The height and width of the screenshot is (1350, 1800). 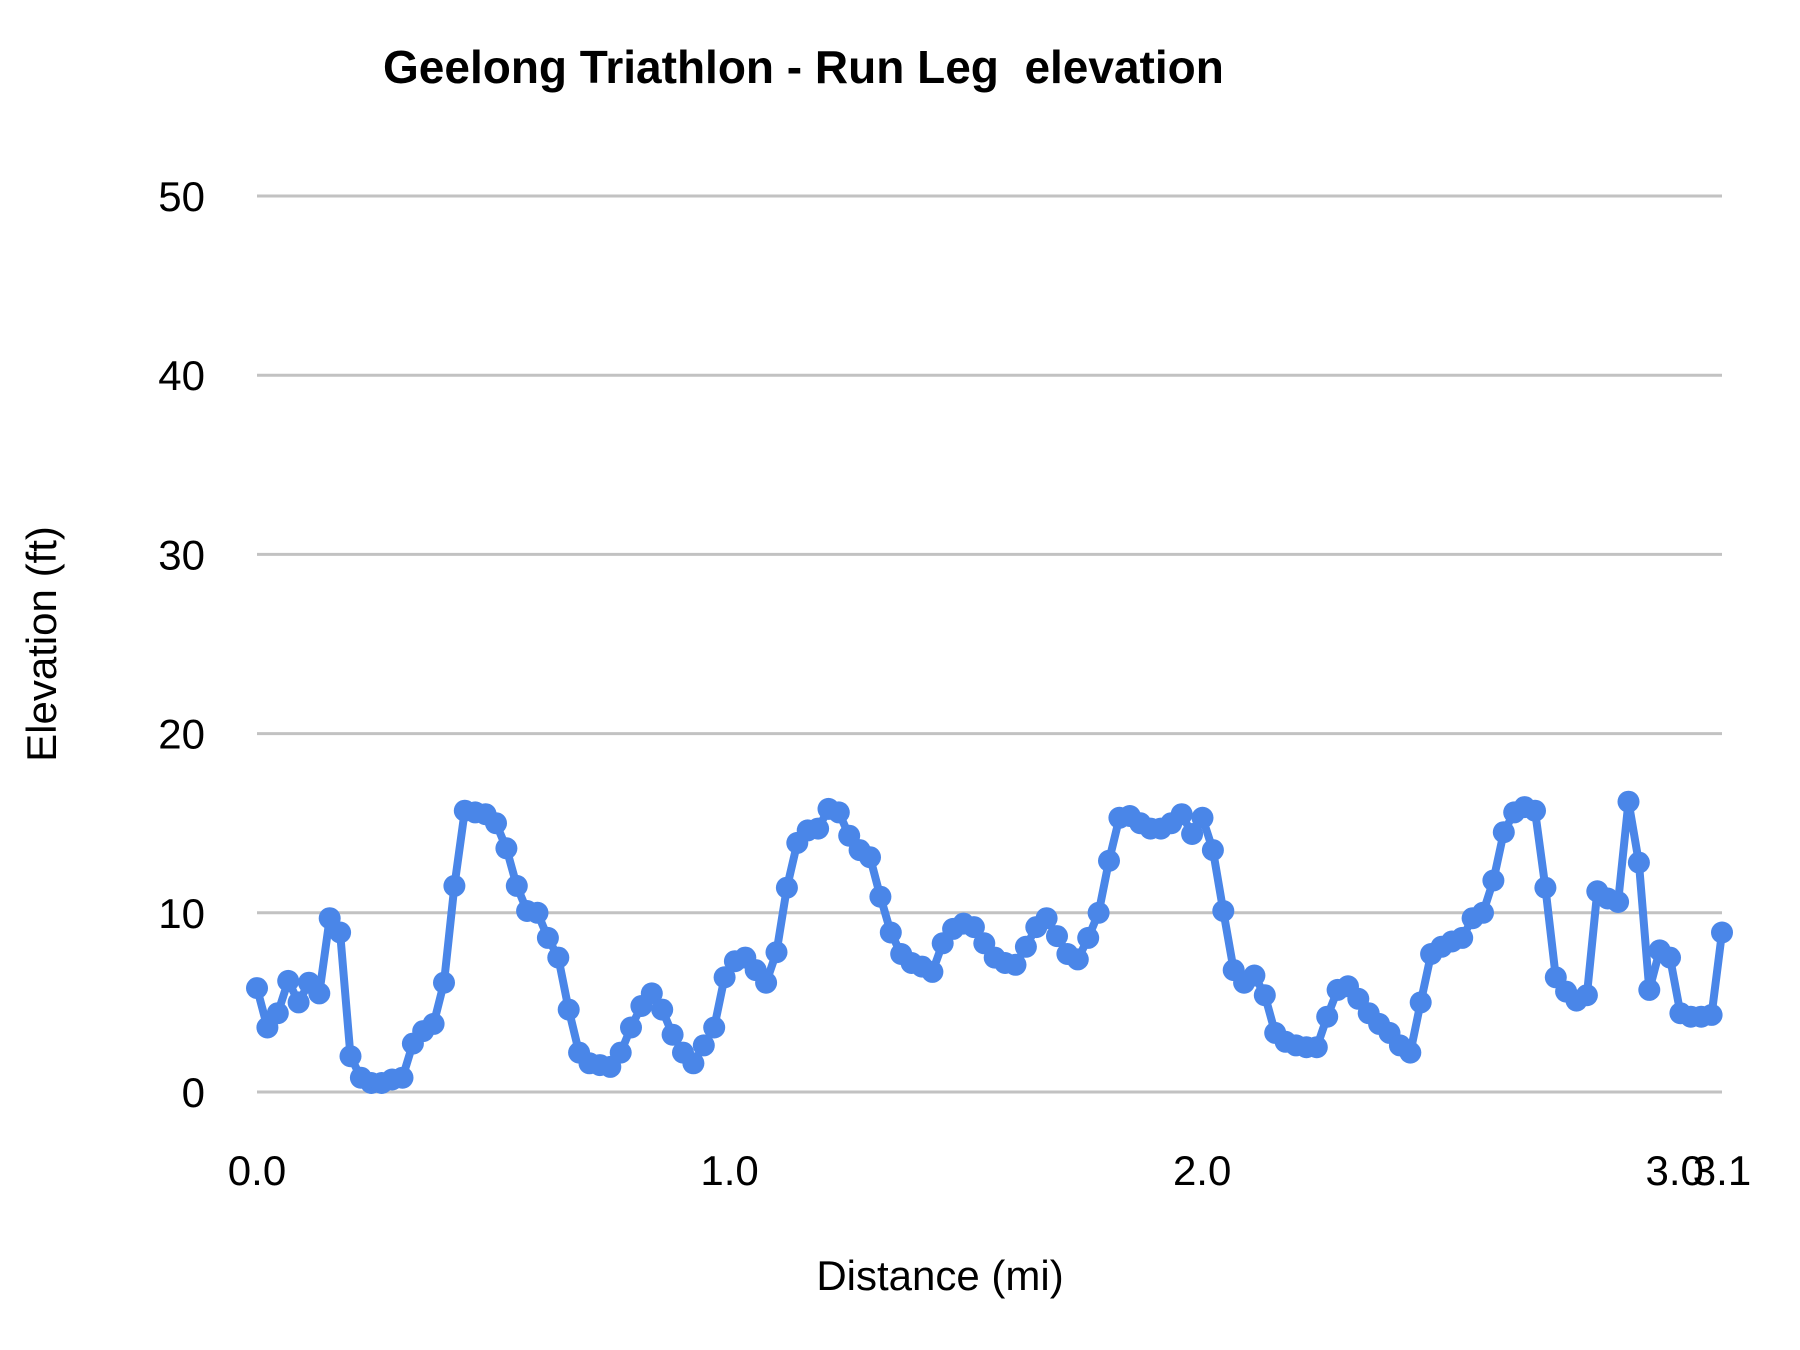 I want to click on x-tick-label: 1.0, so click(x=729, y=1170).